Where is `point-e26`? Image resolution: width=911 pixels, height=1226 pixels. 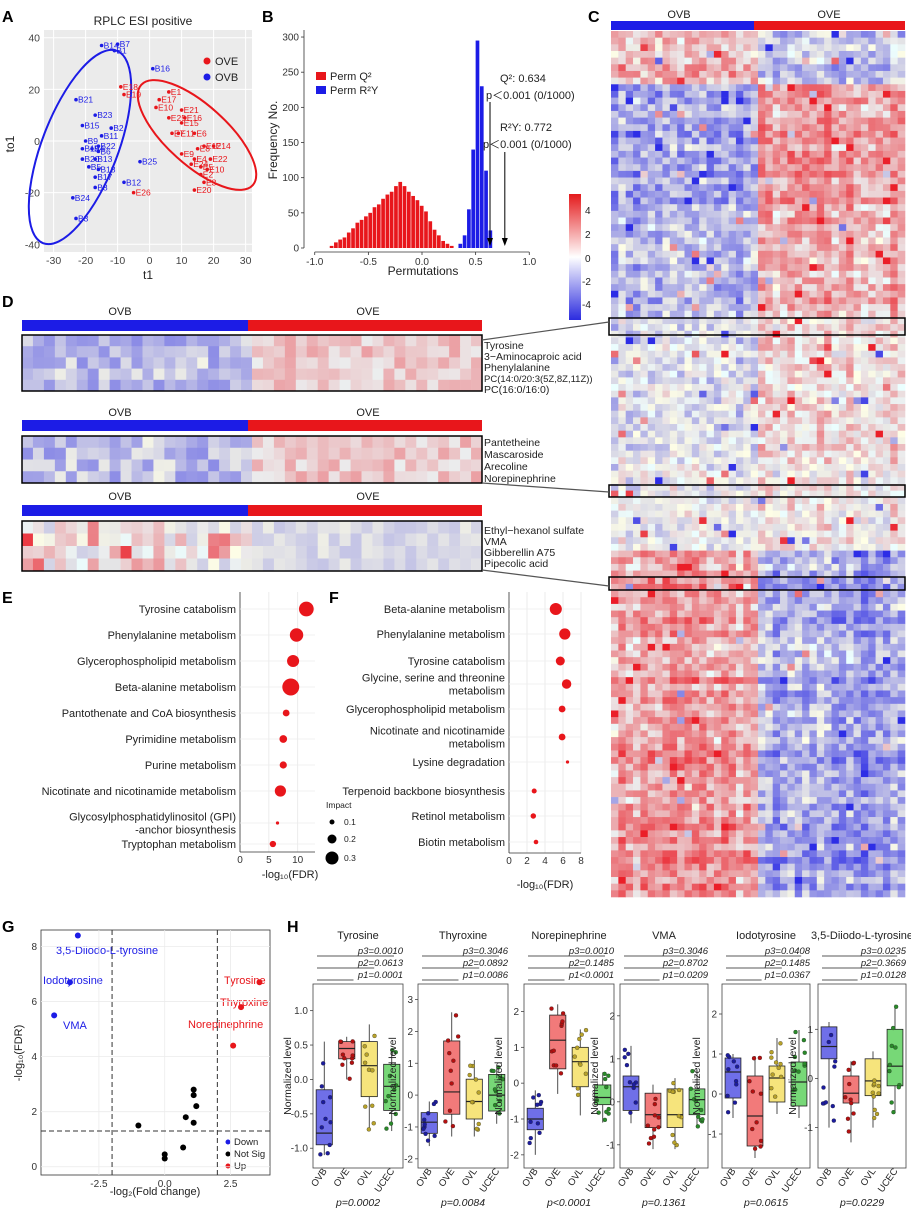 point-e26 is located at coordinates (133, 192).